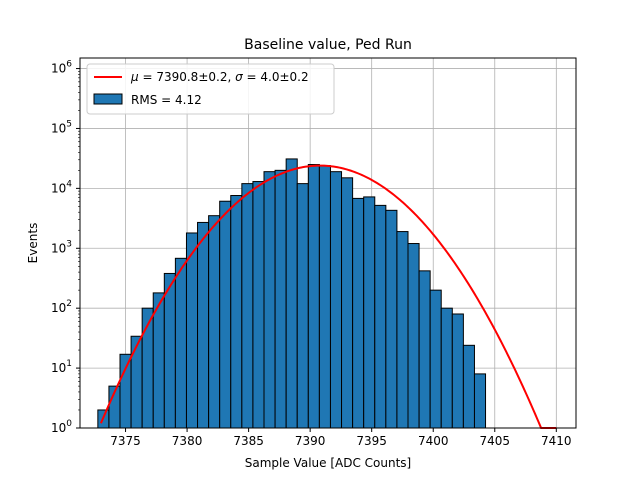 This screenshot has height=480, width=640. What do you see at coordinates (61, 187) in the screenshot?
I see `y-tick-label: 10⁴` at bounding box center [61, 187].